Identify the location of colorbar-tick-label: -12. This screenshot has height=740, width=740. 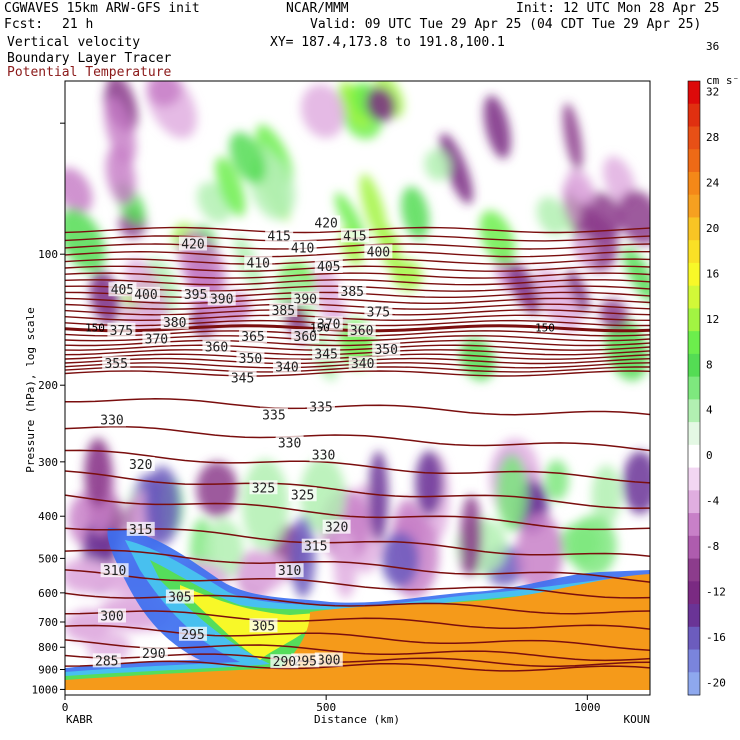
(716, 592).